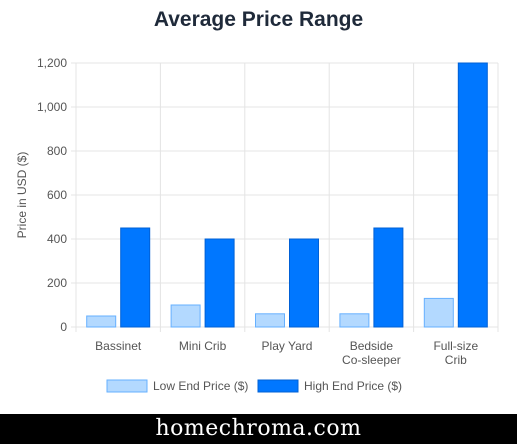  I want to click on y-axis-title: Price in USD ($), so click(22, 195).